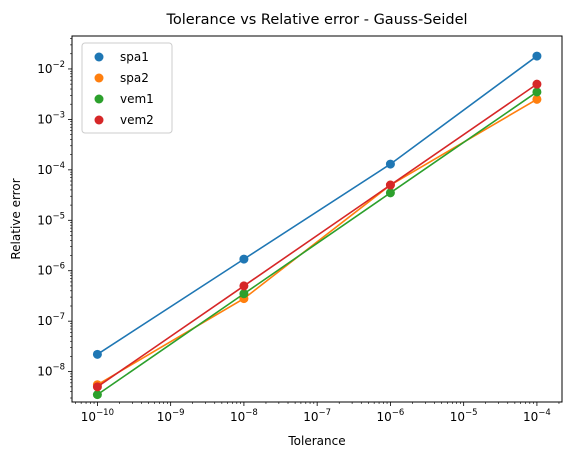 This screenshot has width=578, height=459. I want to click on y-tick-label: 10⁻⁵, so click(51, 219).